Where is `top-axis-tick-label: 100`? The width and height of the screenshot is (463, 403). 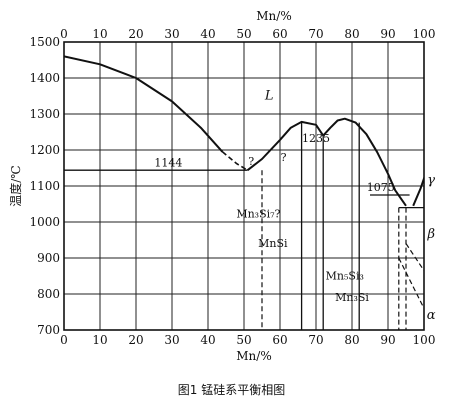 top-axis-tick-label: 100 is located at coordinates (424, 34).